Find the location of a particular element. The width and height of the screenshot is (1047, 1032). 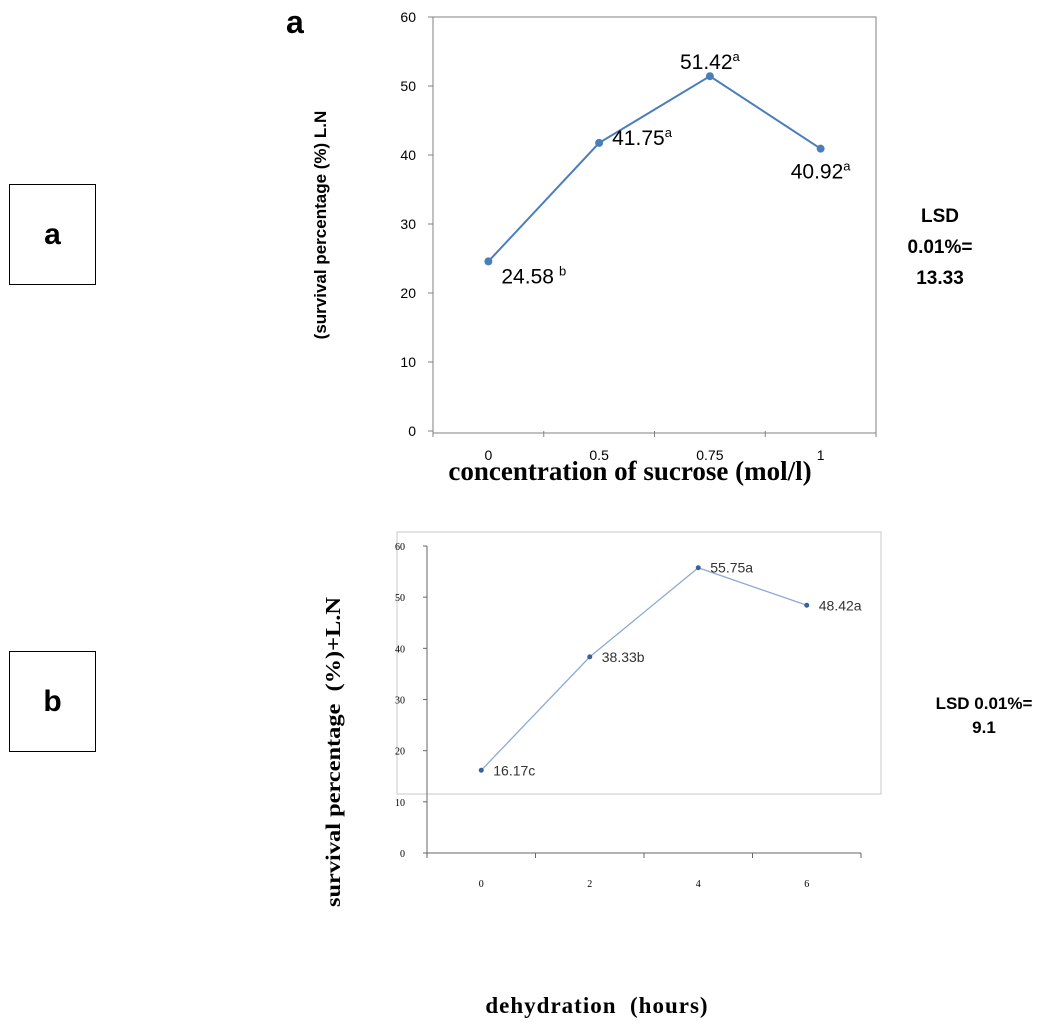

chart-b-ytick-label: 40 is located at coordinates (400, 649).